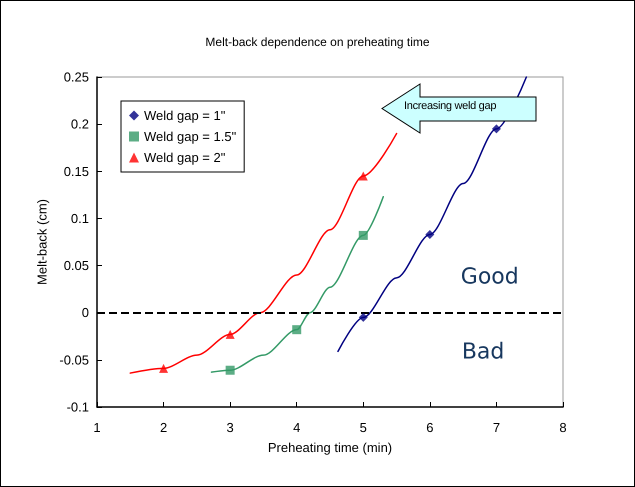 This screenshot has width=635, height=487. What do you see at coordinates (190, 136) in the screenshot?
I see `legend-label: Weld gap = 1.5"` at bounding box center [190, 136].